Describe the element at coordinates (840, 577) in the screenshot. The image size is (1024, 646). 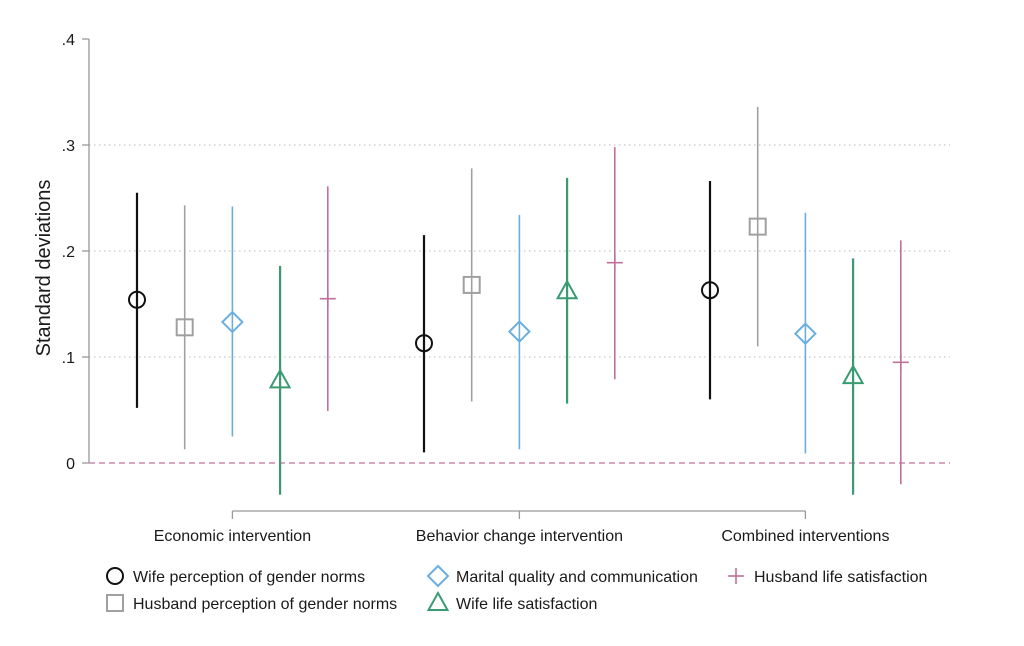
I see `legend-label: Husband life satisfaction` at that location.